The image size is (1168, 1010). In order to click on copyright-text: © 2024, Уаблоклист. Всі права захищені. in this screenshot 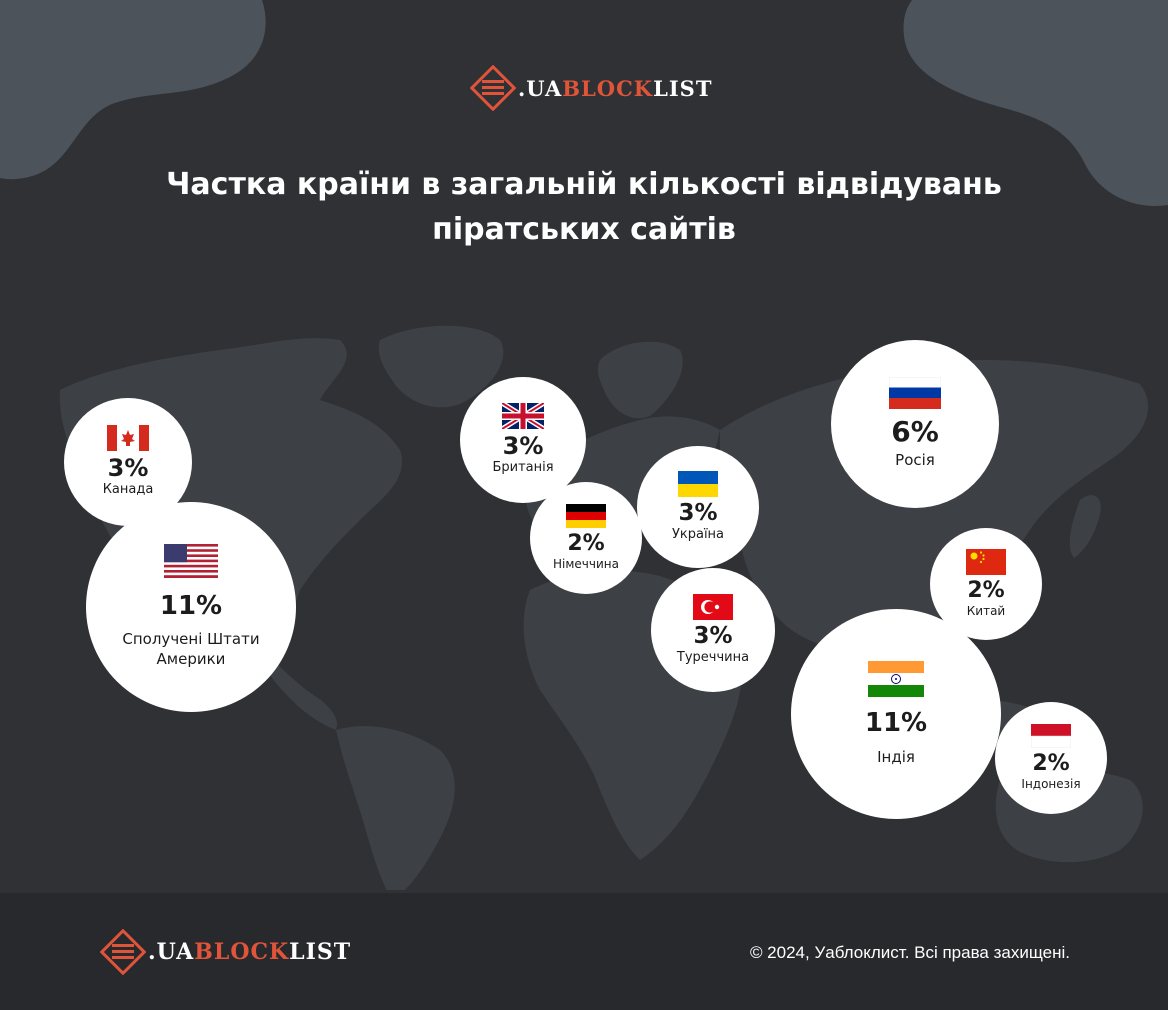, I will do `click(909, 952)`.